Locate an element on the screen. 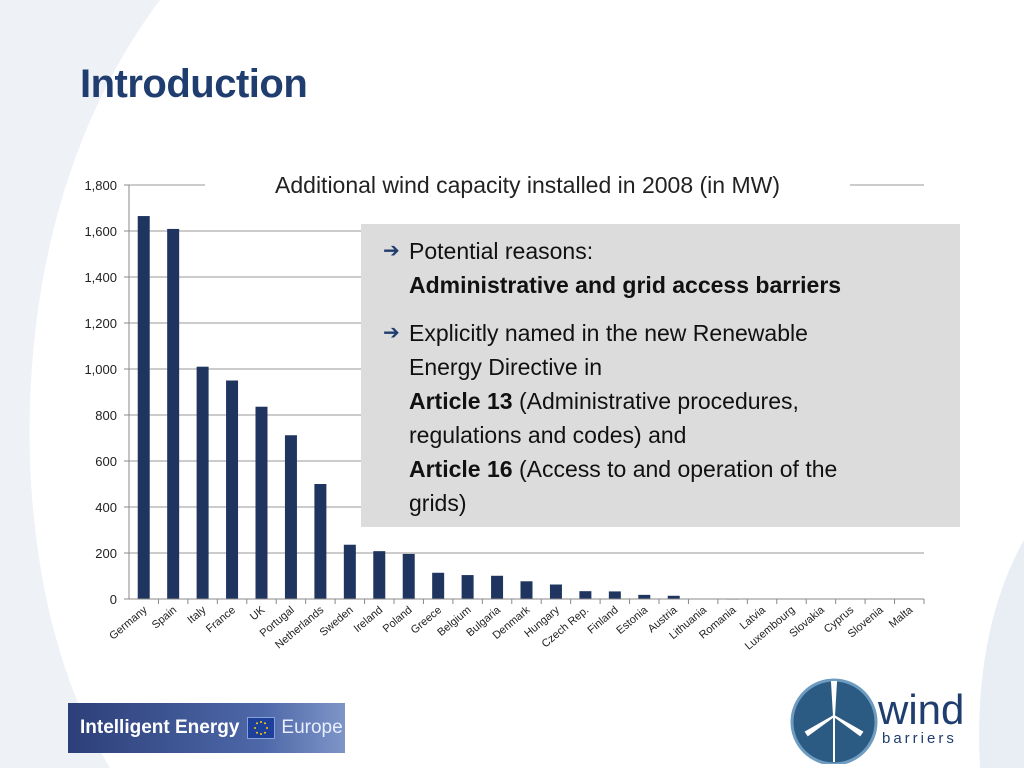 This screenshot has width=1024, height=769. y-tick-label: 400 is located at coordinates (106, 507).